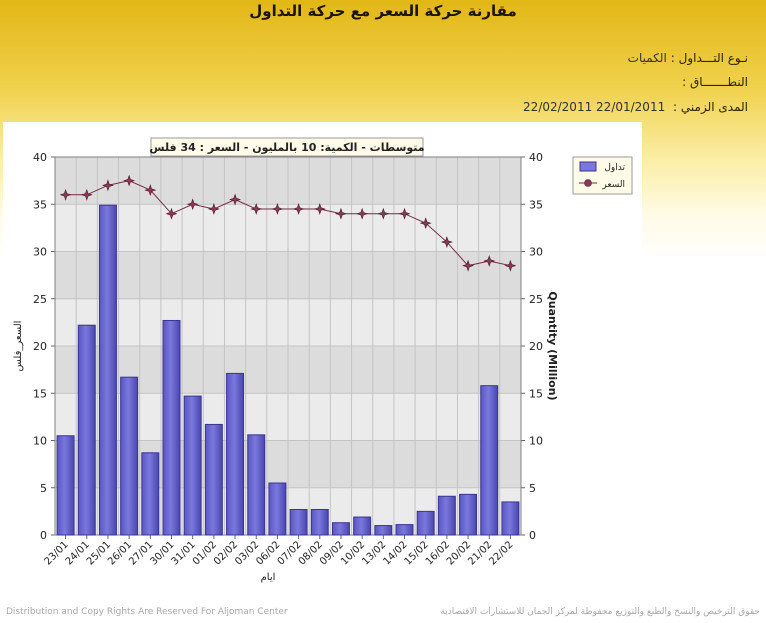 The image size is (766, 623). Describe the element at coordinates (536, 157) in the screenshot. I see `y-tick-label-right: 40` at that location.